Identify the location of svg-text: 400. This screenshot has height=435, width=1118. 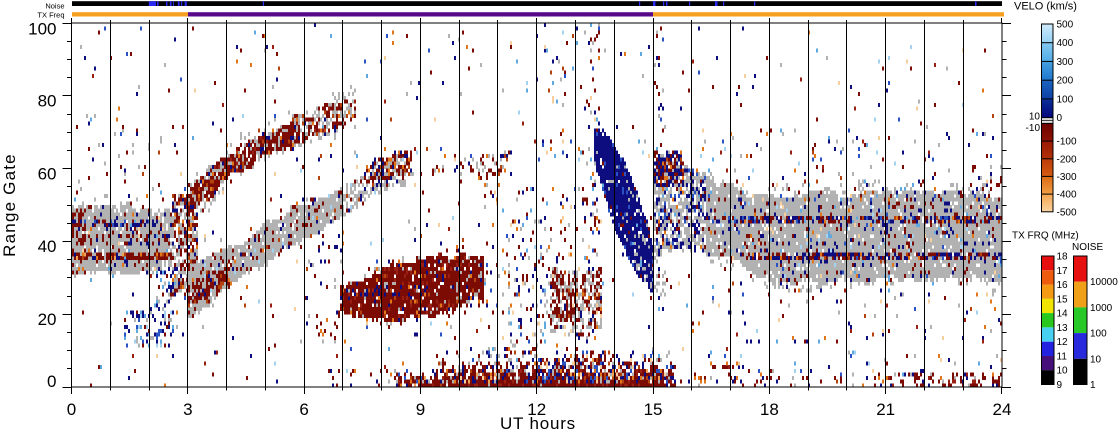
(1065, 43).